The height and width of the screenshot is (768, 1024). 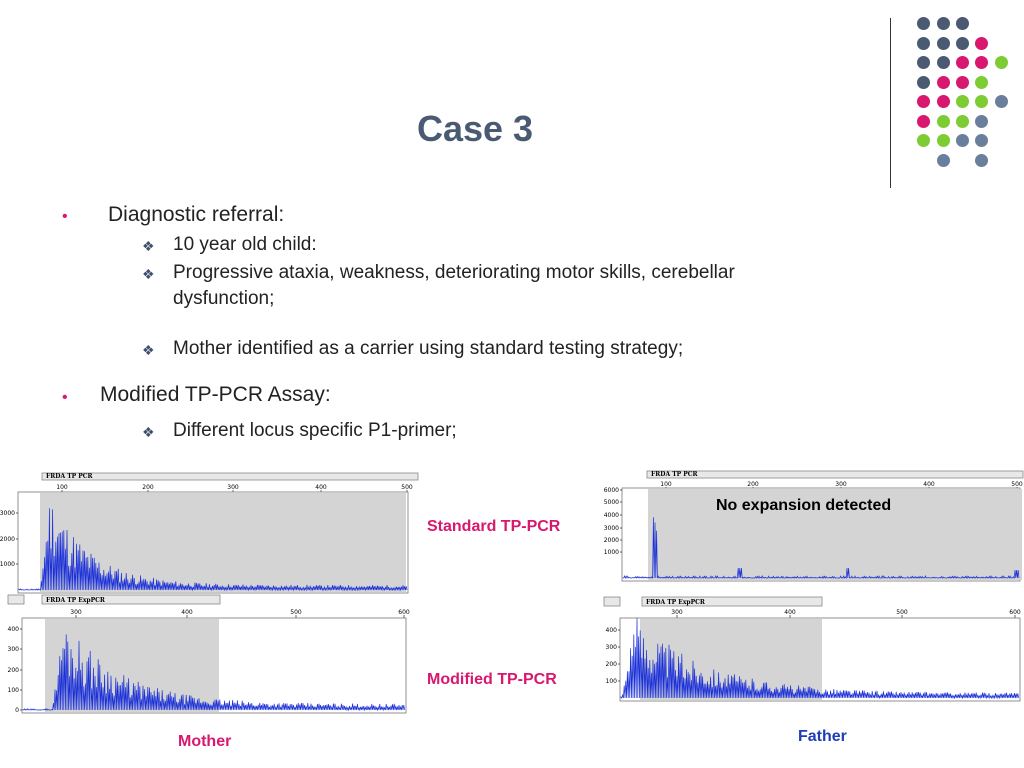 I want to click on bullet-diagnostic-referral: Diagnostic referral:, so click(x=196, y=214).